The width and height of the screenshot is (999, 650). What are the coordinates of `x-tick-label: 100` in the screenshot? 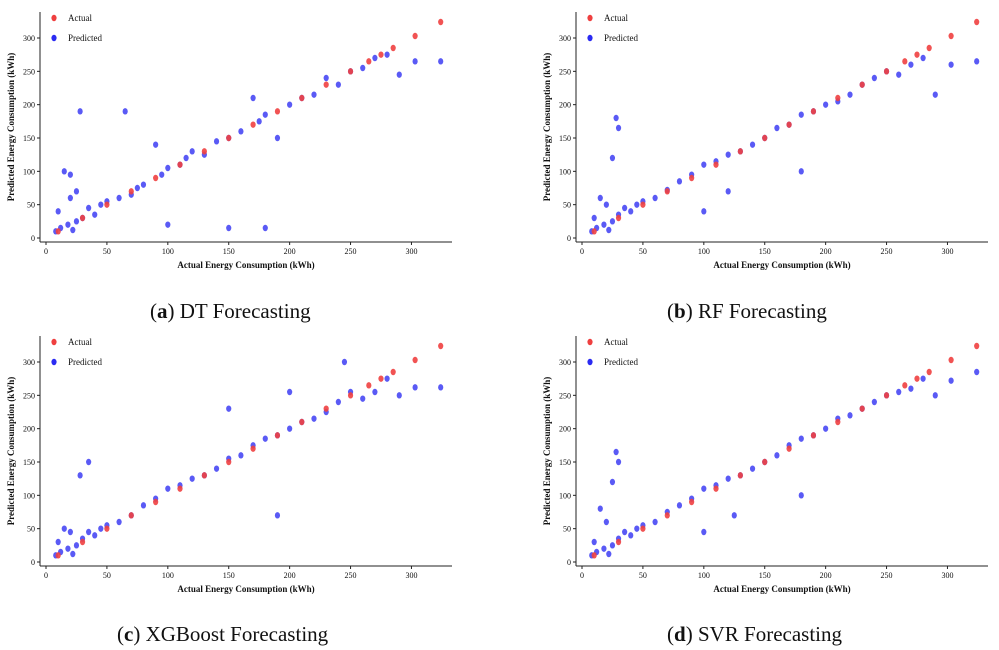 It's located at (704, 251).